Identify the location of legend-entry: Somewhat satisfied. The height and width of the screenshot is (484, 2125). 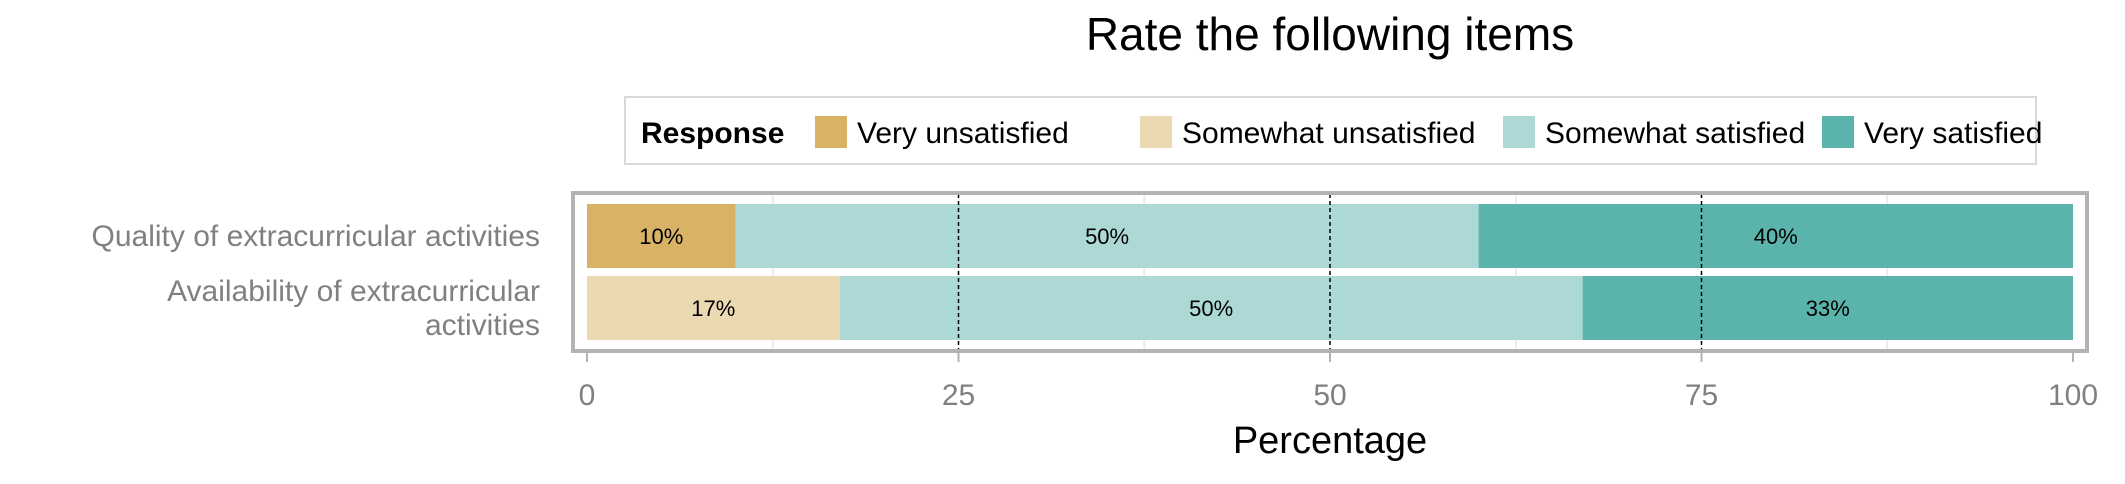
(1675, 133).